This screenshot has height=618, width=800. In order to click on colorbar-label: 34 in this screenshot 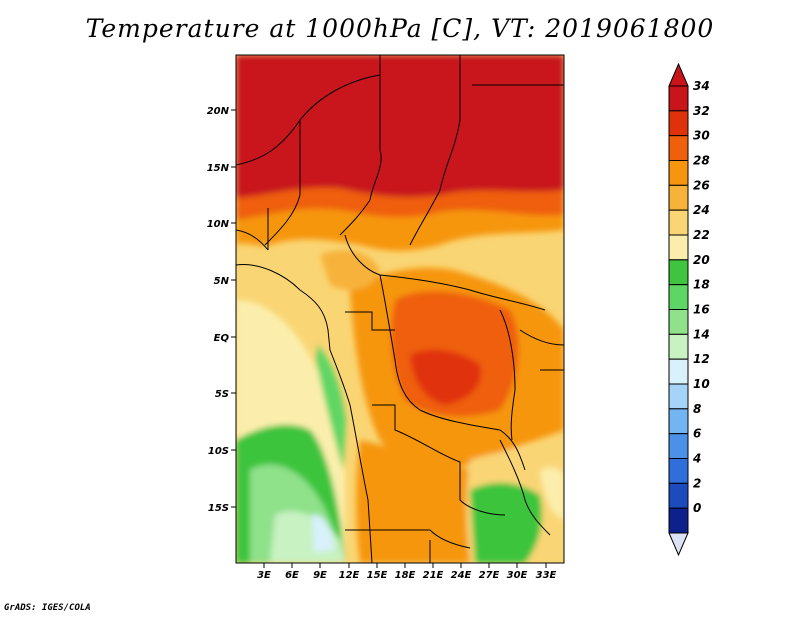, I will do `click(701, 86)`.